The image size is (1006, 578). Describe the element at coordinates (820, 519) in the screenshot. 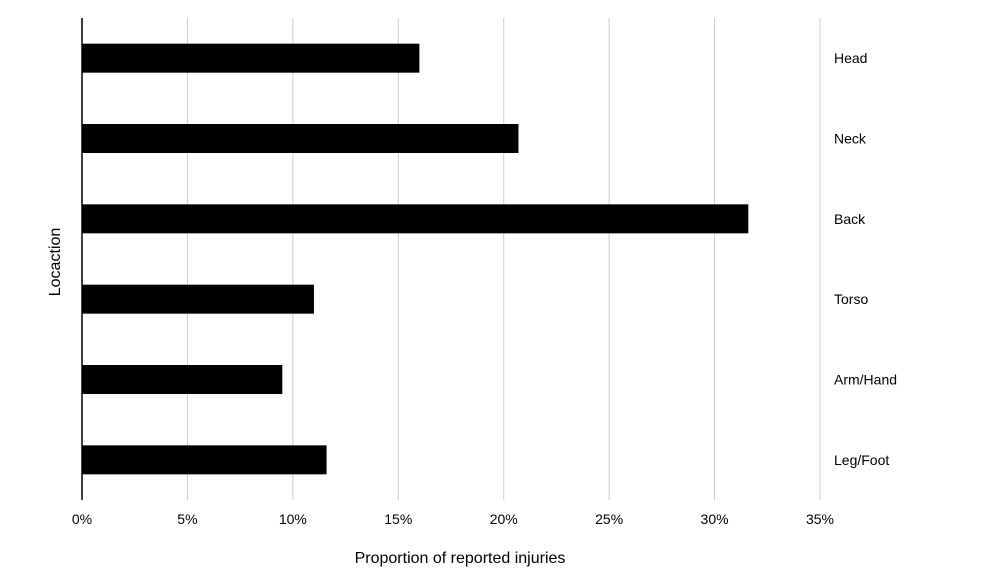

I see `x-tick-label: 35%` at that location.